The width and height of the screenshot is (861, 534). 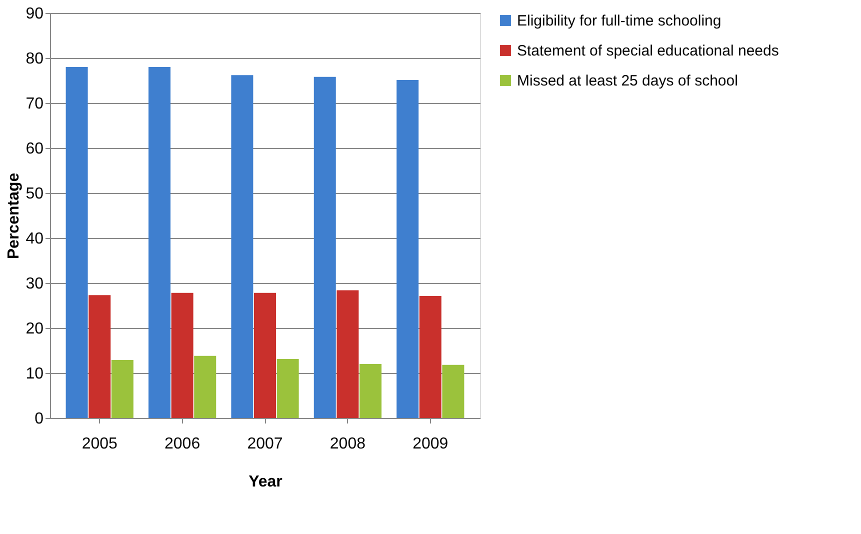 I want to click on legend-label: Missed at least 25 days of school, so click(x=627, y=81).